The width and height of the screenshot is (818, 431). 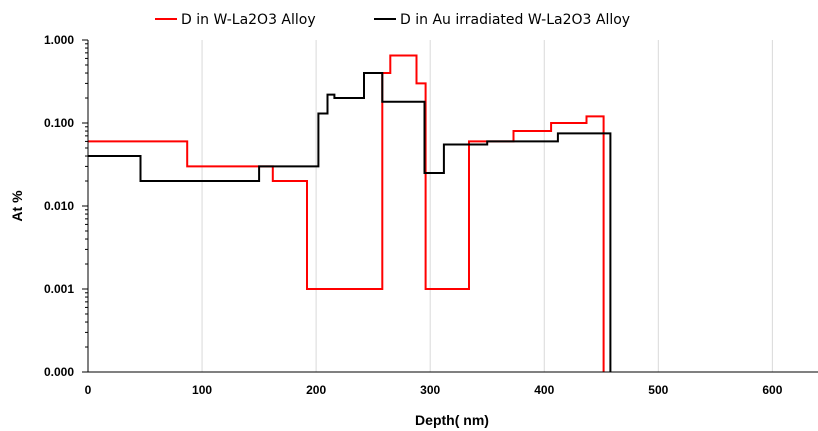 I want to click on y-tick-label: 0.000, so click(x=59, y=372).